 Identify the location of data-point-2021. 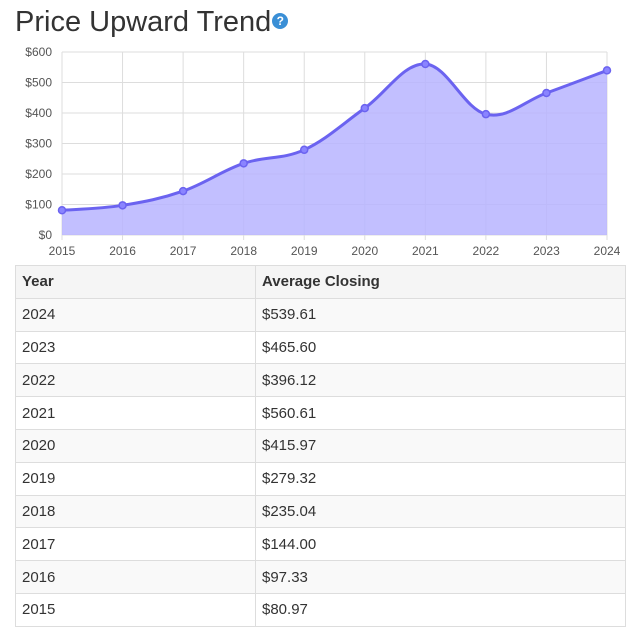
(425, 64).